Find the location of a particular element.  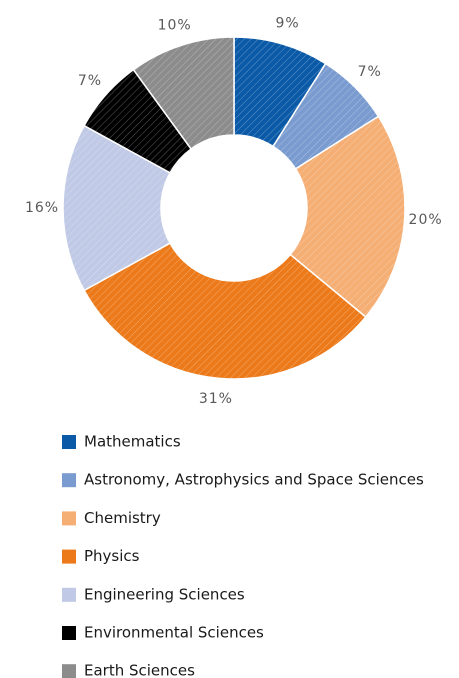

data-label: 16% is located at coordinates (42, 208).